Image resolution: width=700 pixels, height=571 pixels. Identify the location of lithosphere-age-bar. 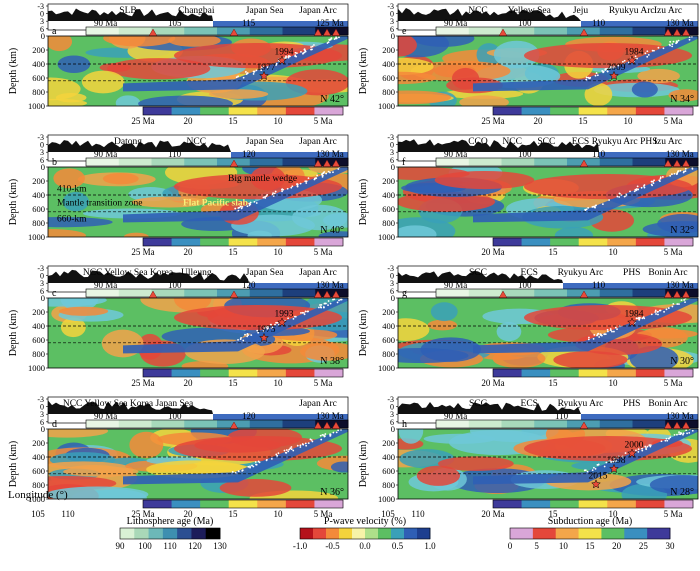
(567, 31).